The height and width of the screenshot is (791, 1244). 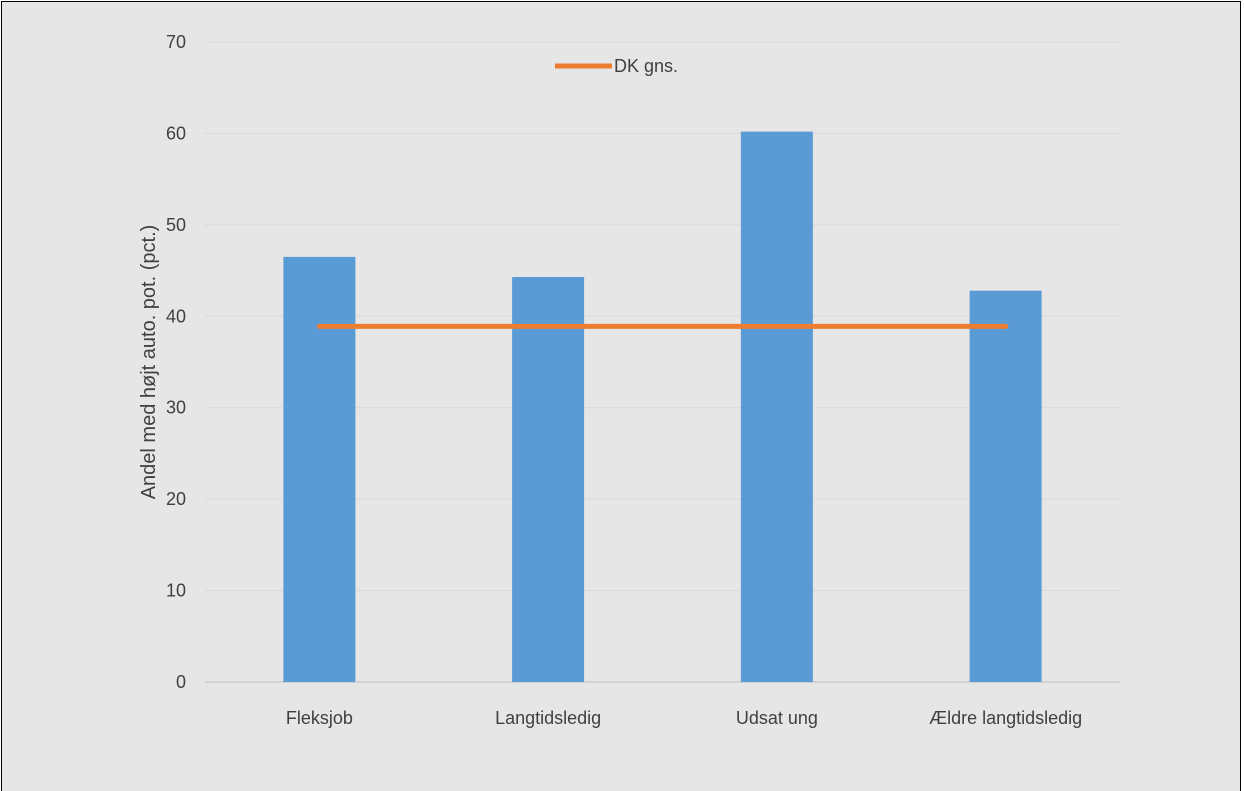 What do you see at coordinates (176, 133) in the screenshot?
I see `y-tick-label-60: 60` at bounding box center [176, 133].